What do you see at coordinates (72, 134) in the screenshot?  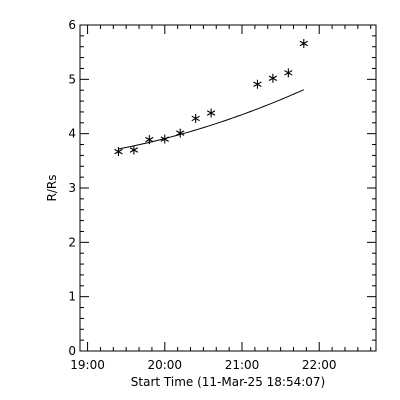 I see `y-tick-label: 4` at bounding box center [72, 134].